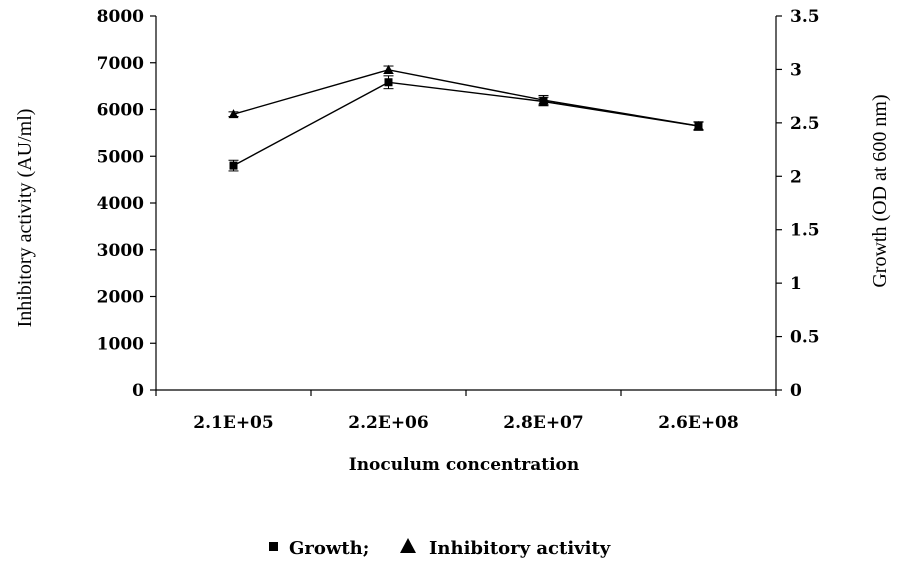  What do you see at coordinates (120, 64) in the screenshot?
I see `y-left-tick-label: 7000` at bounding box center [120, 64].